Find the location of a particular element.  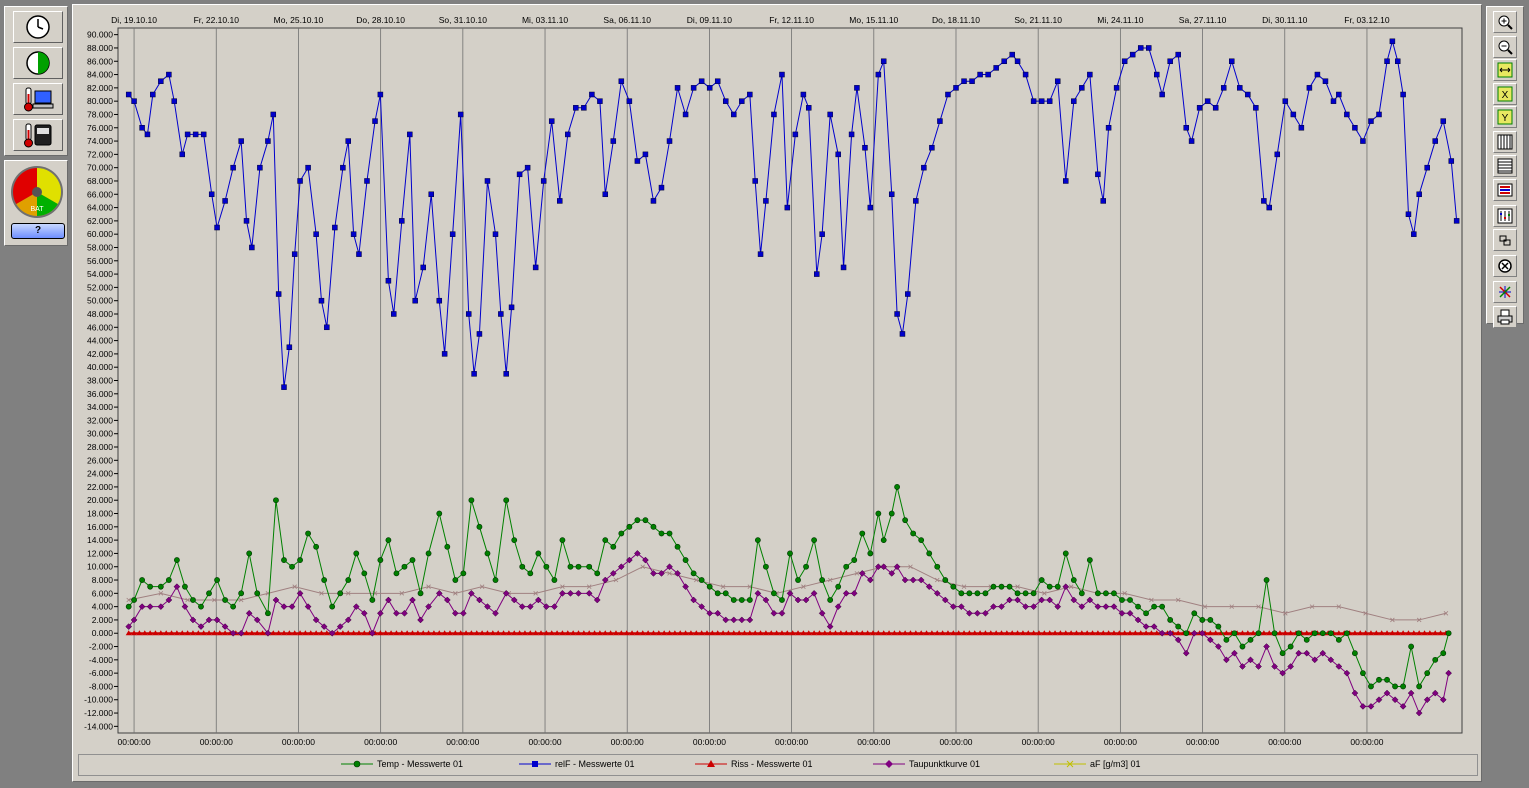

fit-xy-button: X is located at coordinates (1505, 94).